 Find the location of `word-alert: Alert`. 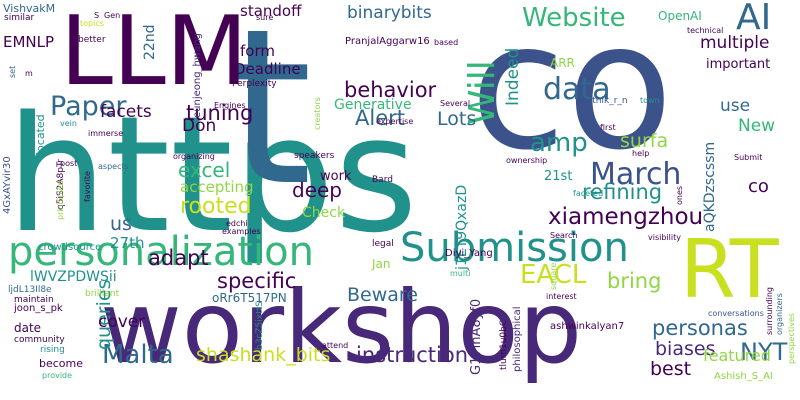

word-alert: Alert is located at coordinates (380, 118).